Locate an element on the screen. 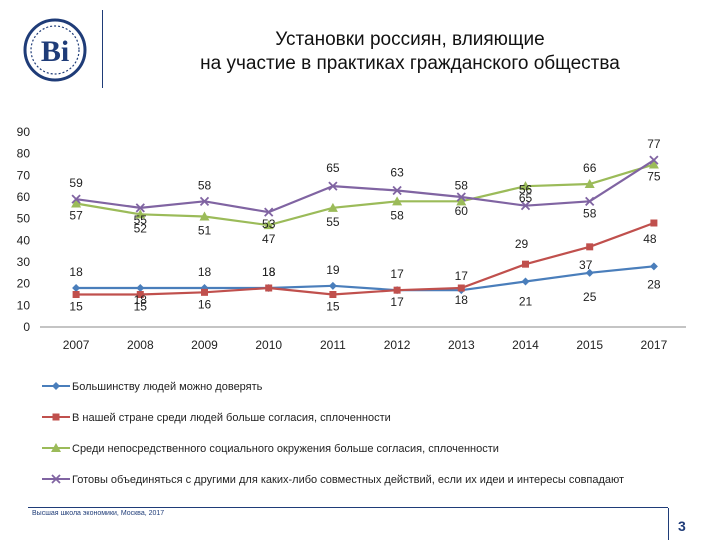 The image size is (720, 540). y-tick-label: 50 is located at coordinates (24, 219).